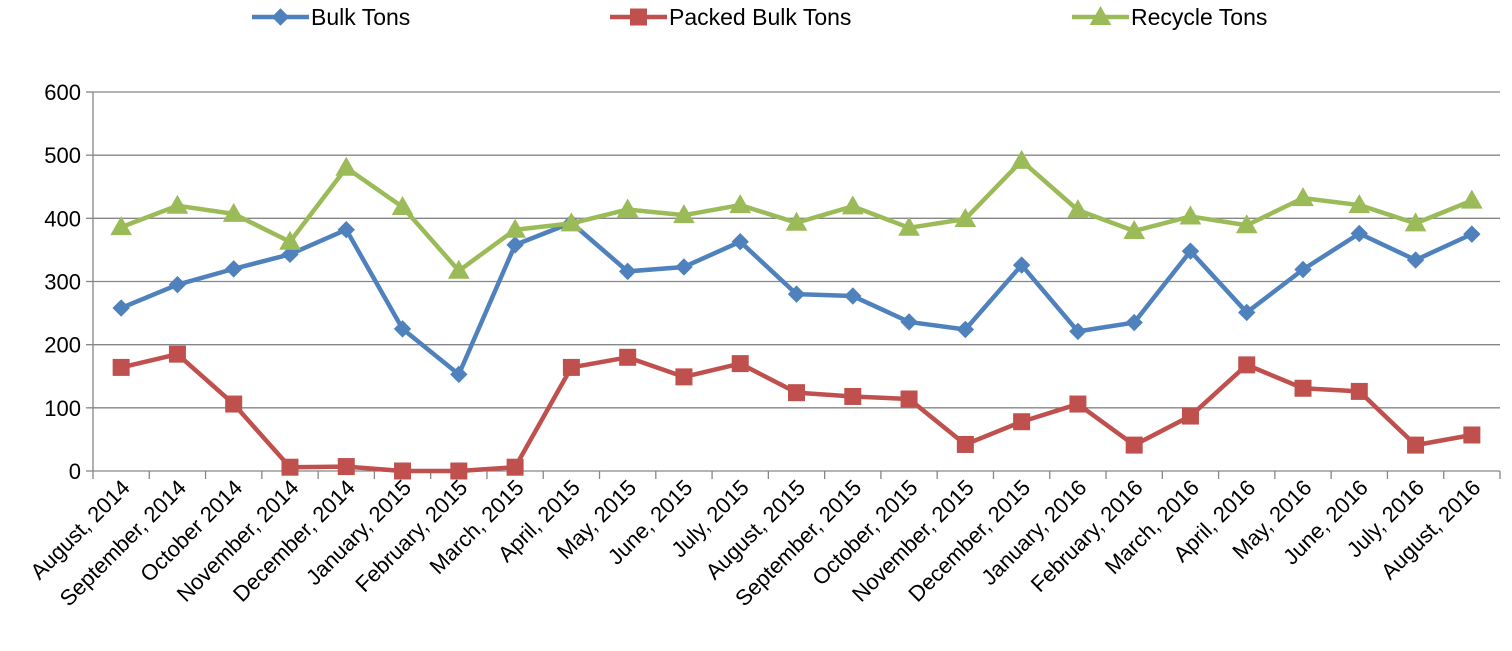 This screenshot has width=1512, height=651. I want to click on y-tick-label: 600, so click(62, 92).